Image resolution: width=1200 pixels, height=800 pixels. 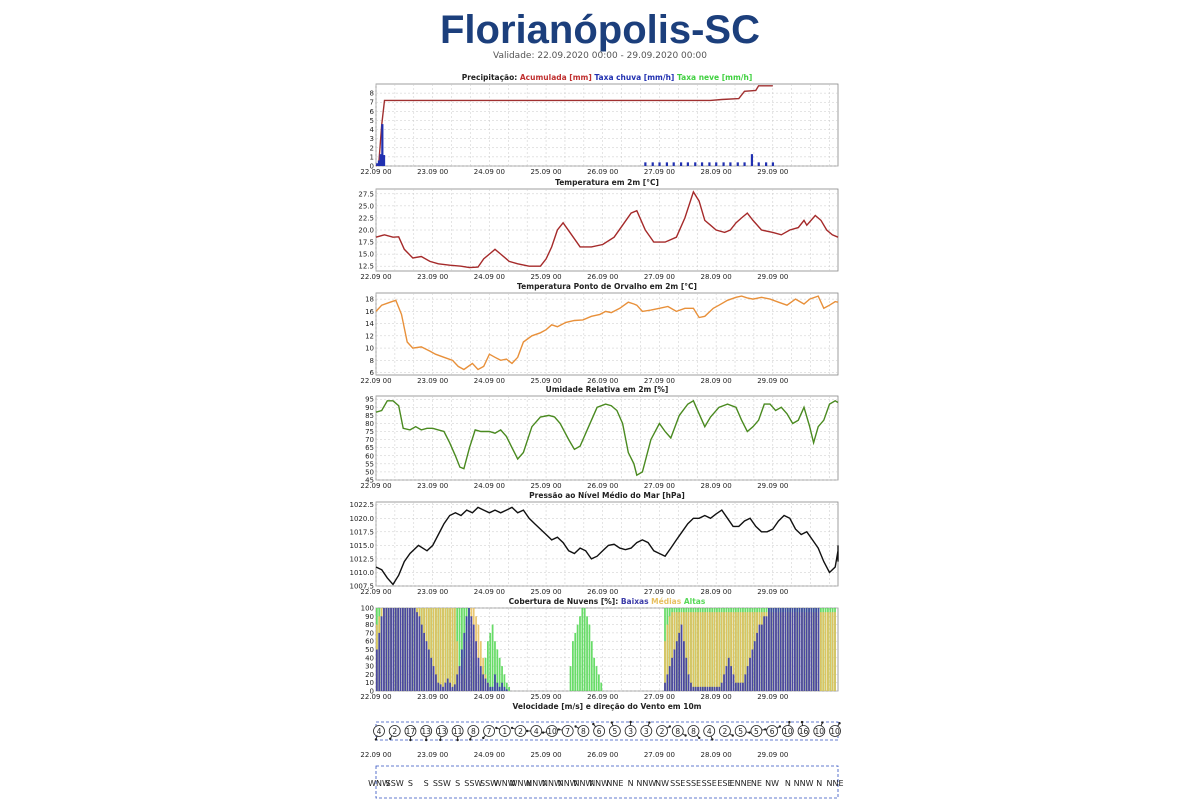 I want to click on clouds-ytick: 0, so click(x=372, y=692).